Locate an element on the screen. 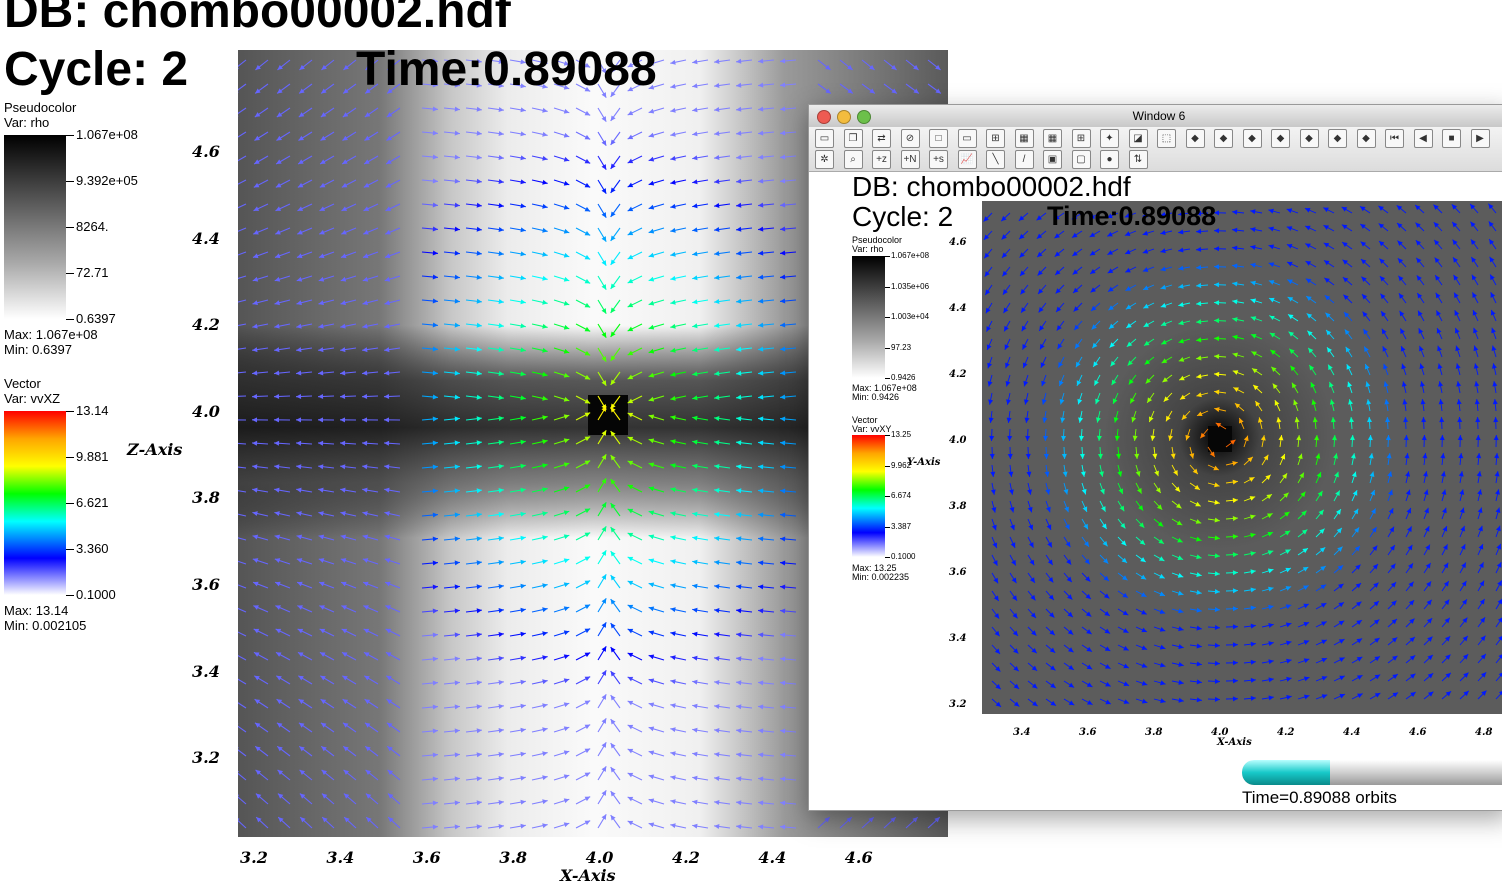  invert-button: ◪ is located at coordinates (1138, 138).